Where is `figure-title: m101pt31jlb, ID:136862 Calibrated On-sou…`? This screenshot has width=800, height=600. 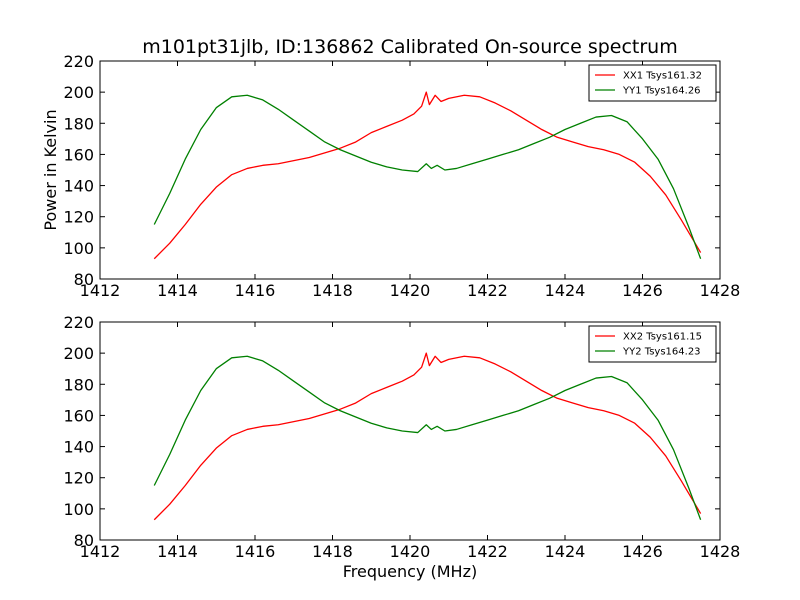 figure-title: m101pt31jlb, ID:136862 Calibrated On-sou… is located at coordinates (409, 47).